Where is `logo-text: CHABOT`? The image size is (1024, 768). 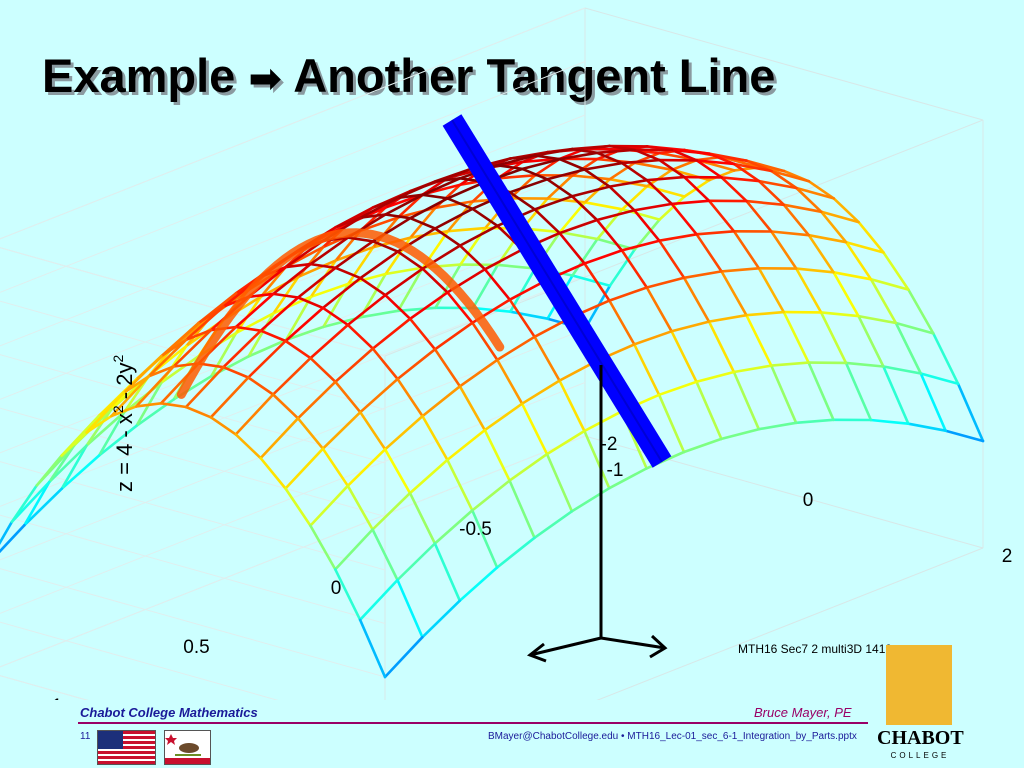 logo-text: CHABOT is located at coordinates (920, 738).